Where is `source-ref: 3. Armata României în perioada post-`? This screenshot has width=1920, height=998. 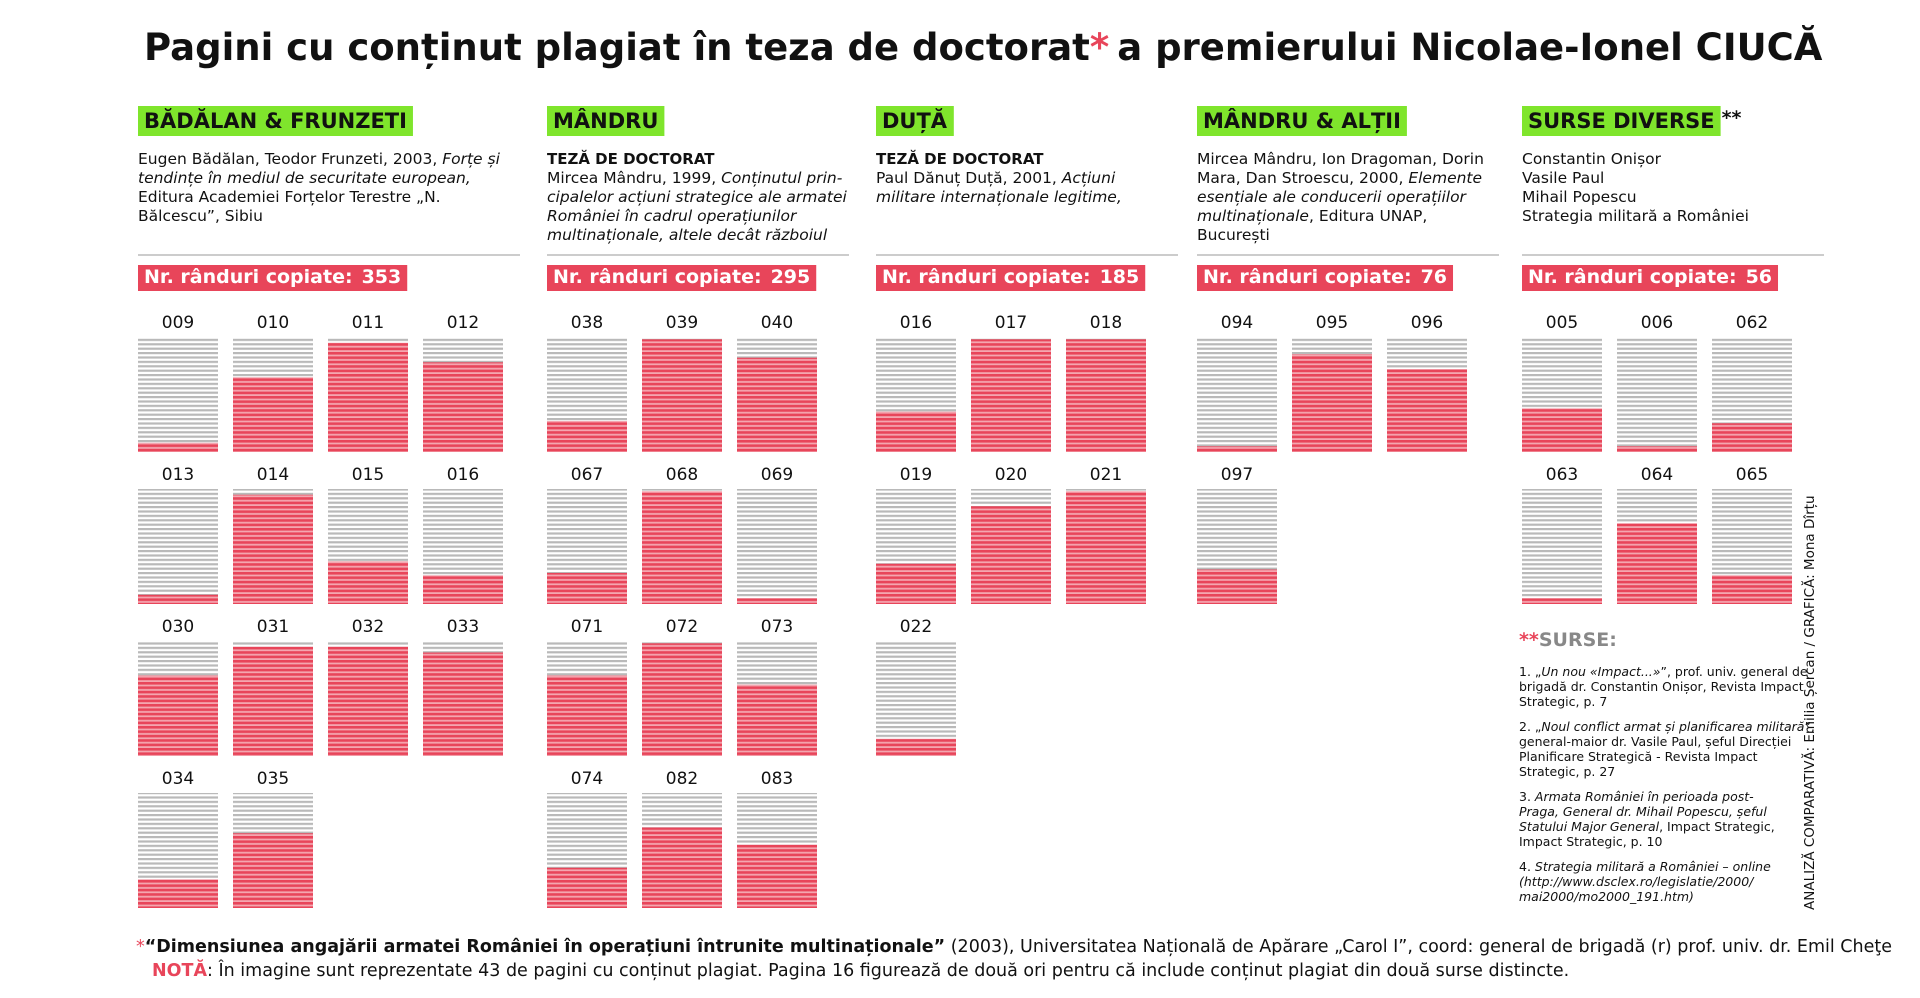
source-ref: 3. Armata României în perioada post- is located at coordinates (1636, 796).